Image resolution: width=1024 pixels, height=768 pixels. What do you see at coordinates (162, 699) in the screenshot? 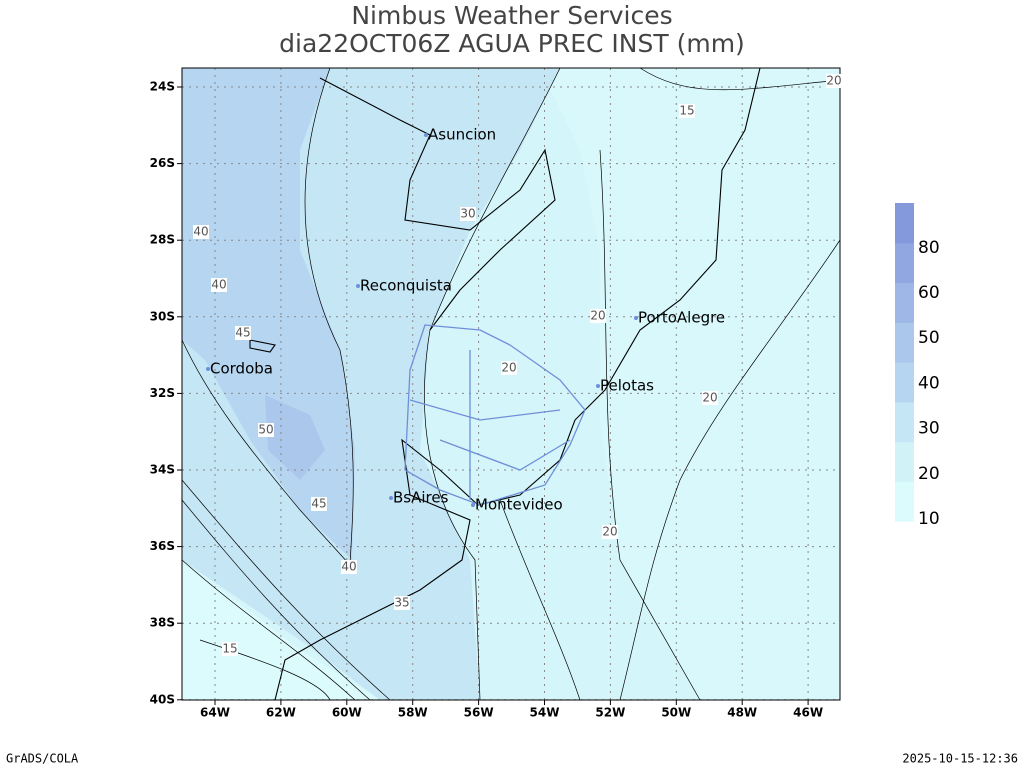
I see `lat-label: 40S` at bounding box center [162, 699].